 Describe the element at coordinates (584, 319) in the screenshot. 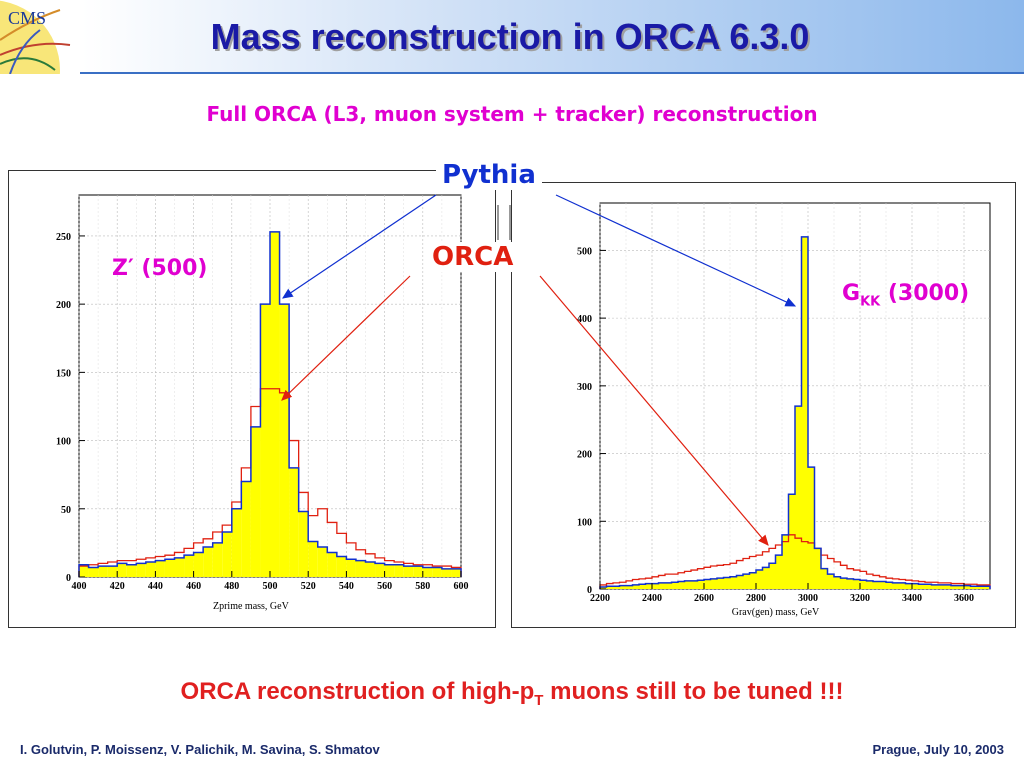

I see `y-tick-label: 400` at that location.